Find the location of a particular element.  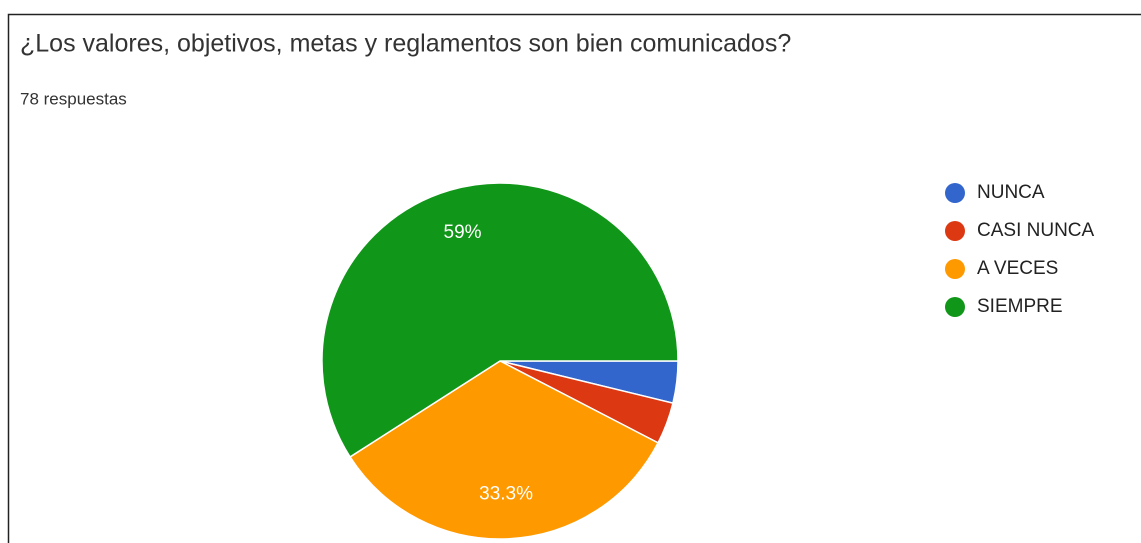

slice-label: 33.3% is located at coordinates (506, 493).